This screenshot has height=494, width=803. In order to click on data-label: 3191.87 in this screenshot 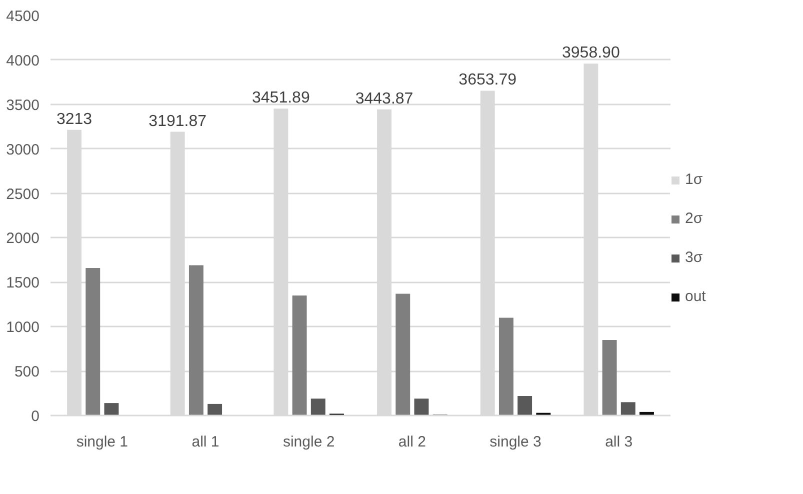, I will do `click(177, 121)`.